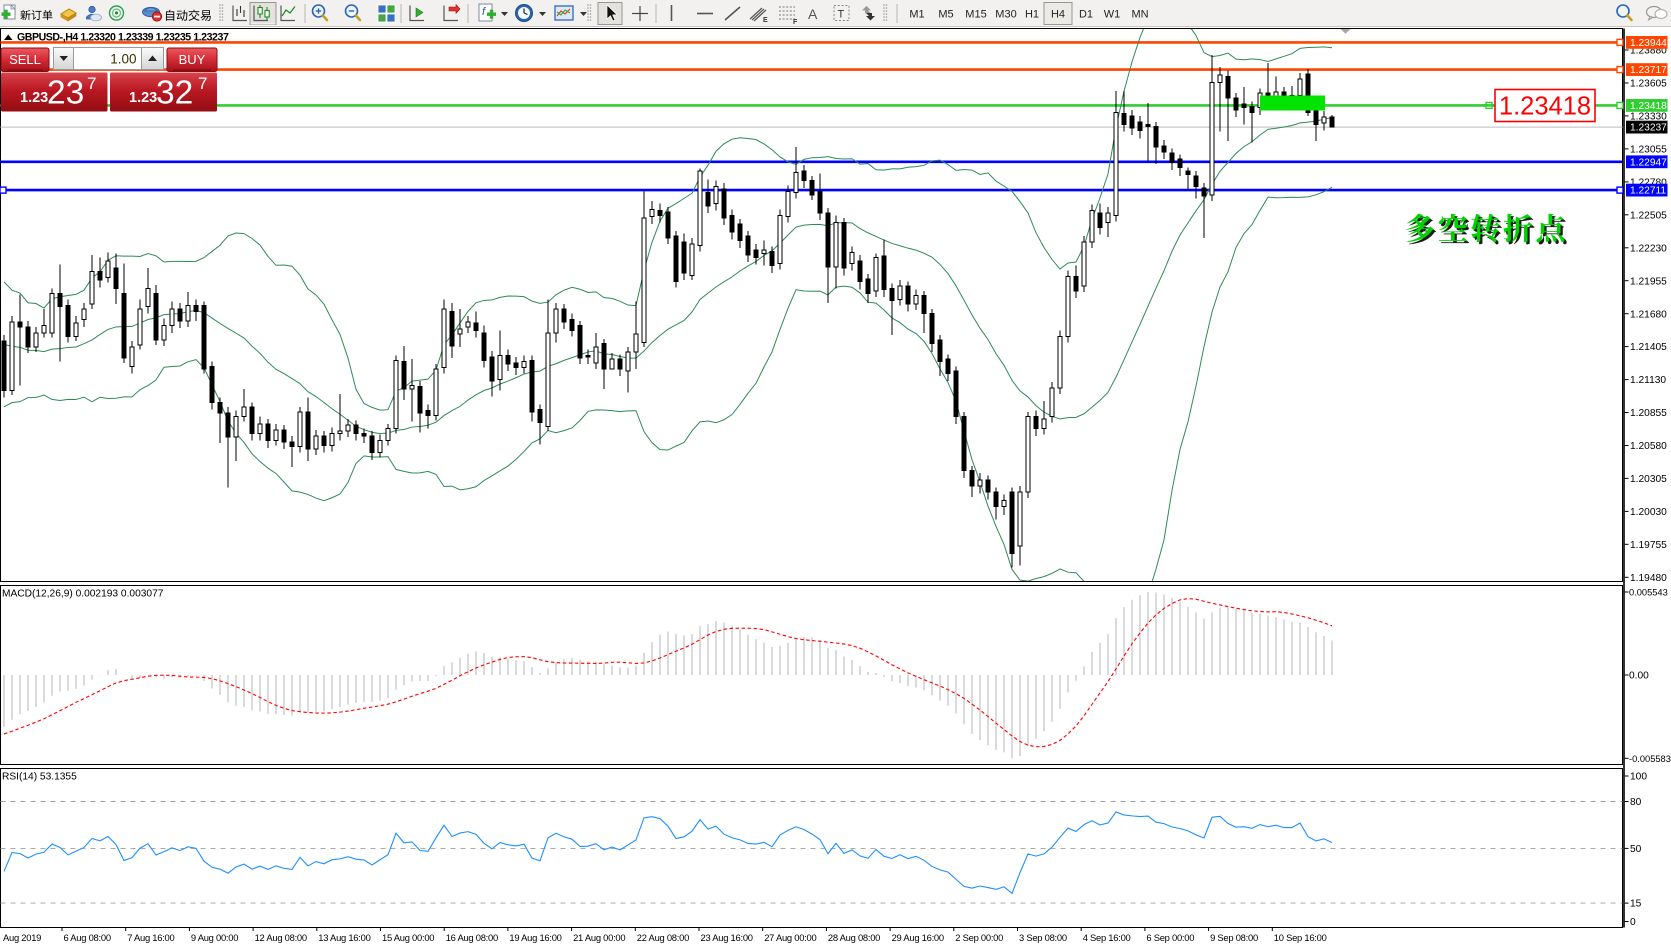 This screenshot has height=947, width=1671. I want to click on svg-text: 23 Aug 16:00, so click(727, 937).